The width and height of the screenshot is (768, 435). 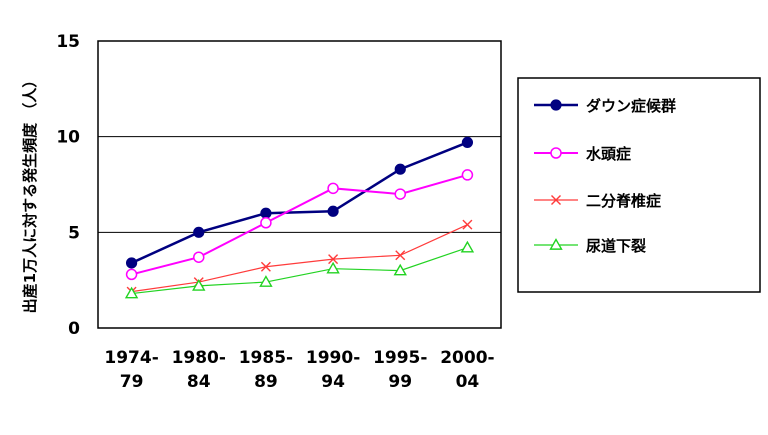 What do you see at coordinates (400, 370) in the screenshot?
I see `x-tick-label: 1995-99` at bounding box center [400, 370].